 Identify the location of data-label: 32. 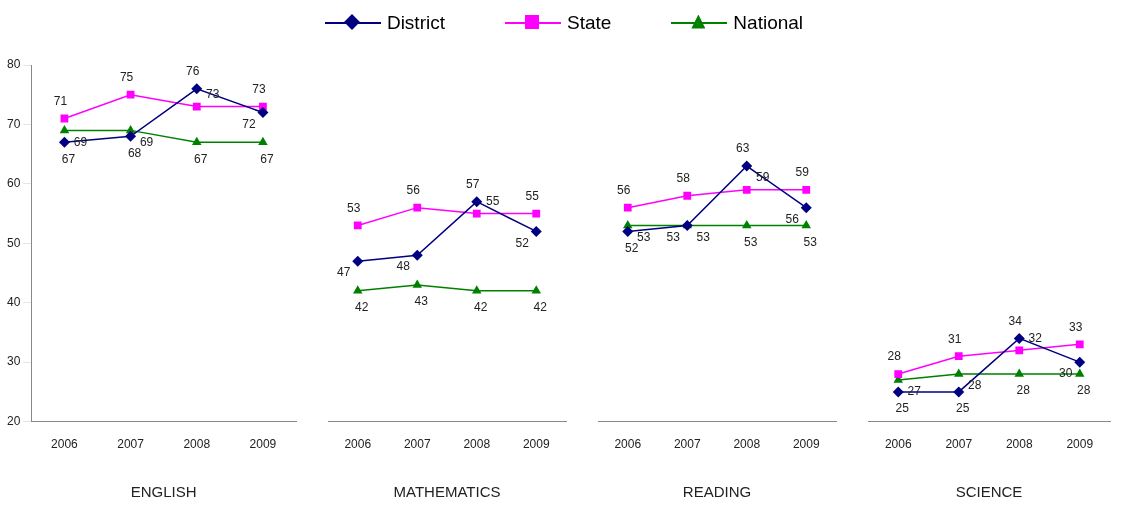
(1035, 337).